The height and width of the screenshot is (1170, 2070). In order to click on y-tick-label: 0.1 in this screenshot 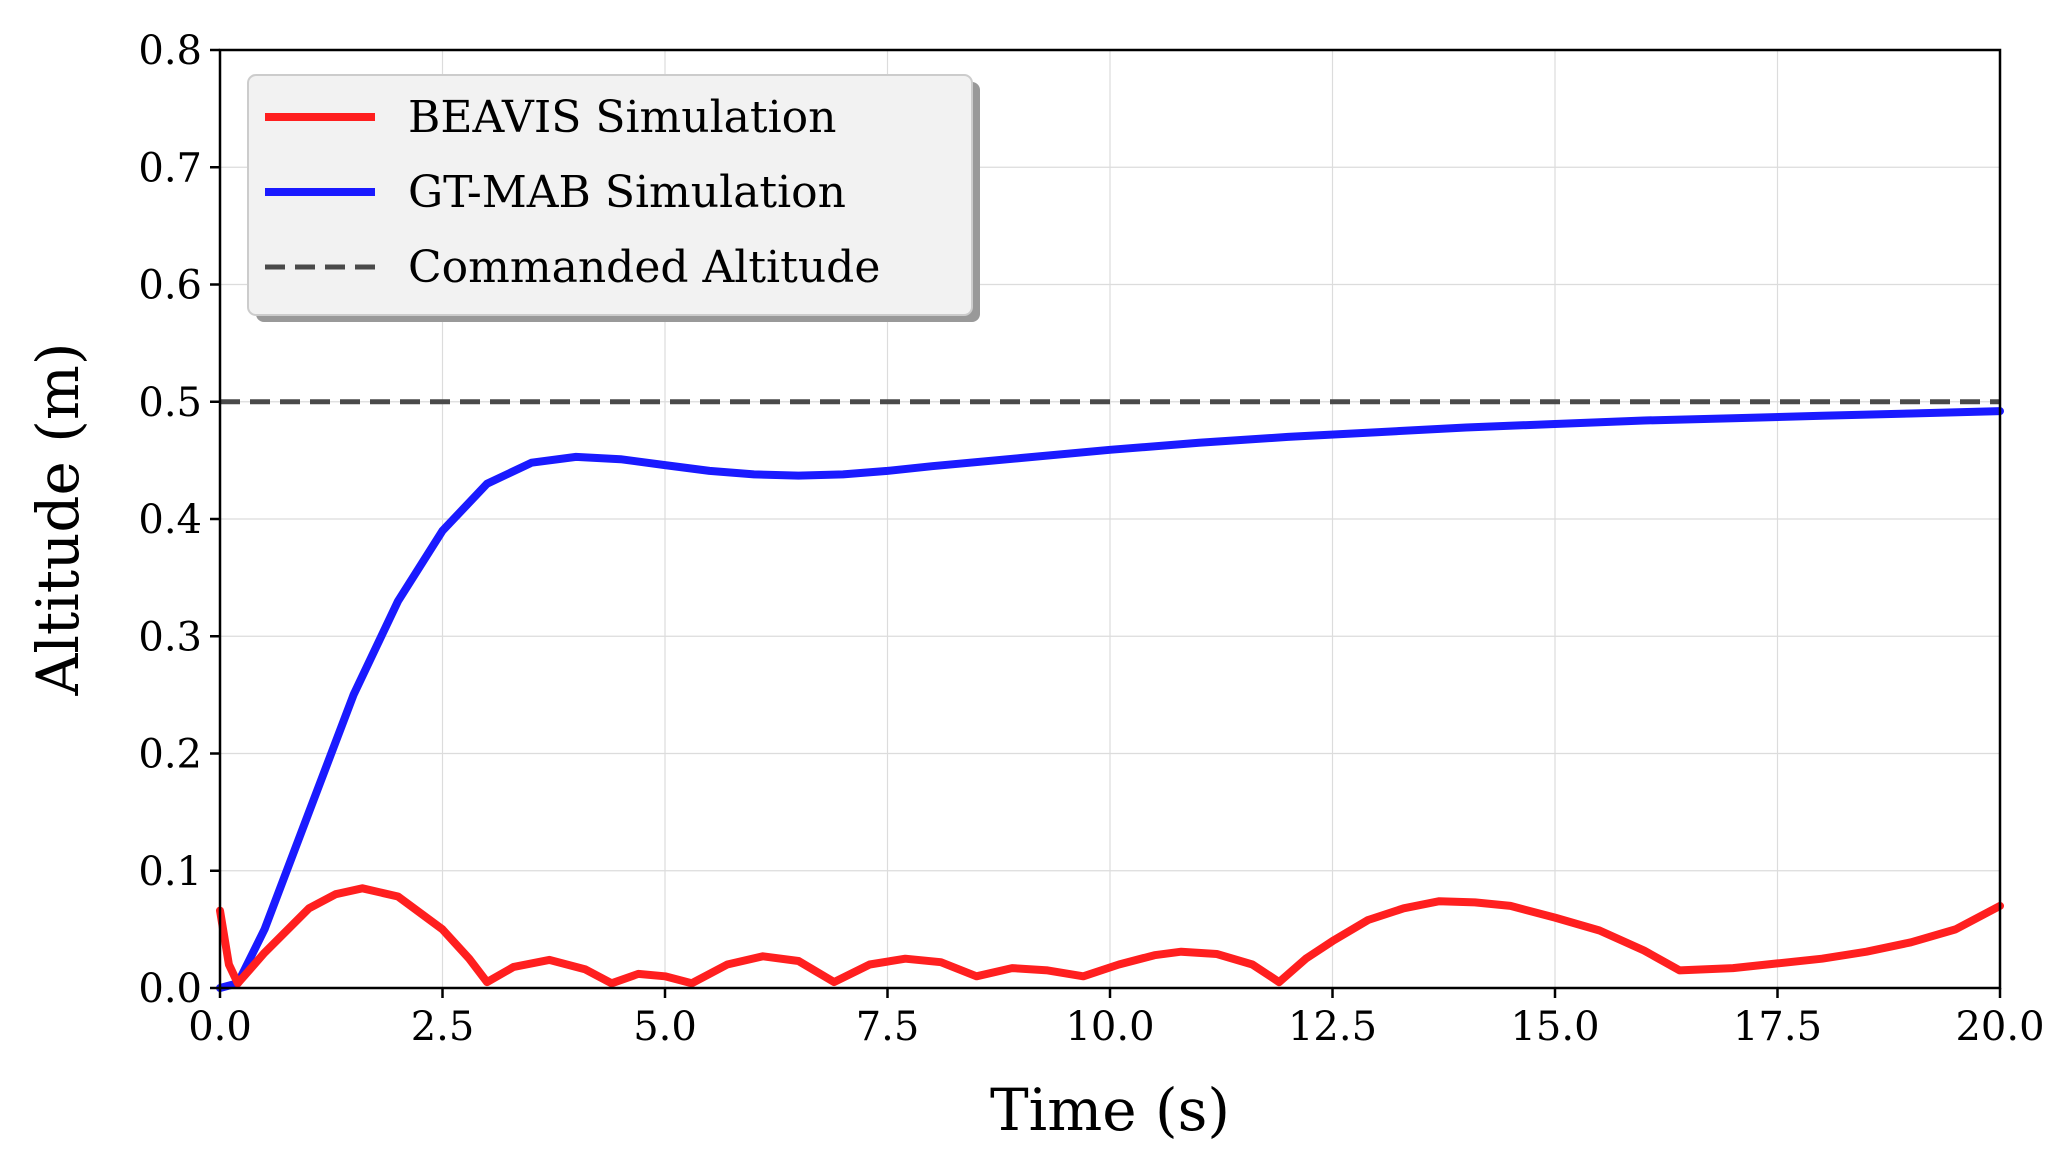, I will do `click(170, 872)`.